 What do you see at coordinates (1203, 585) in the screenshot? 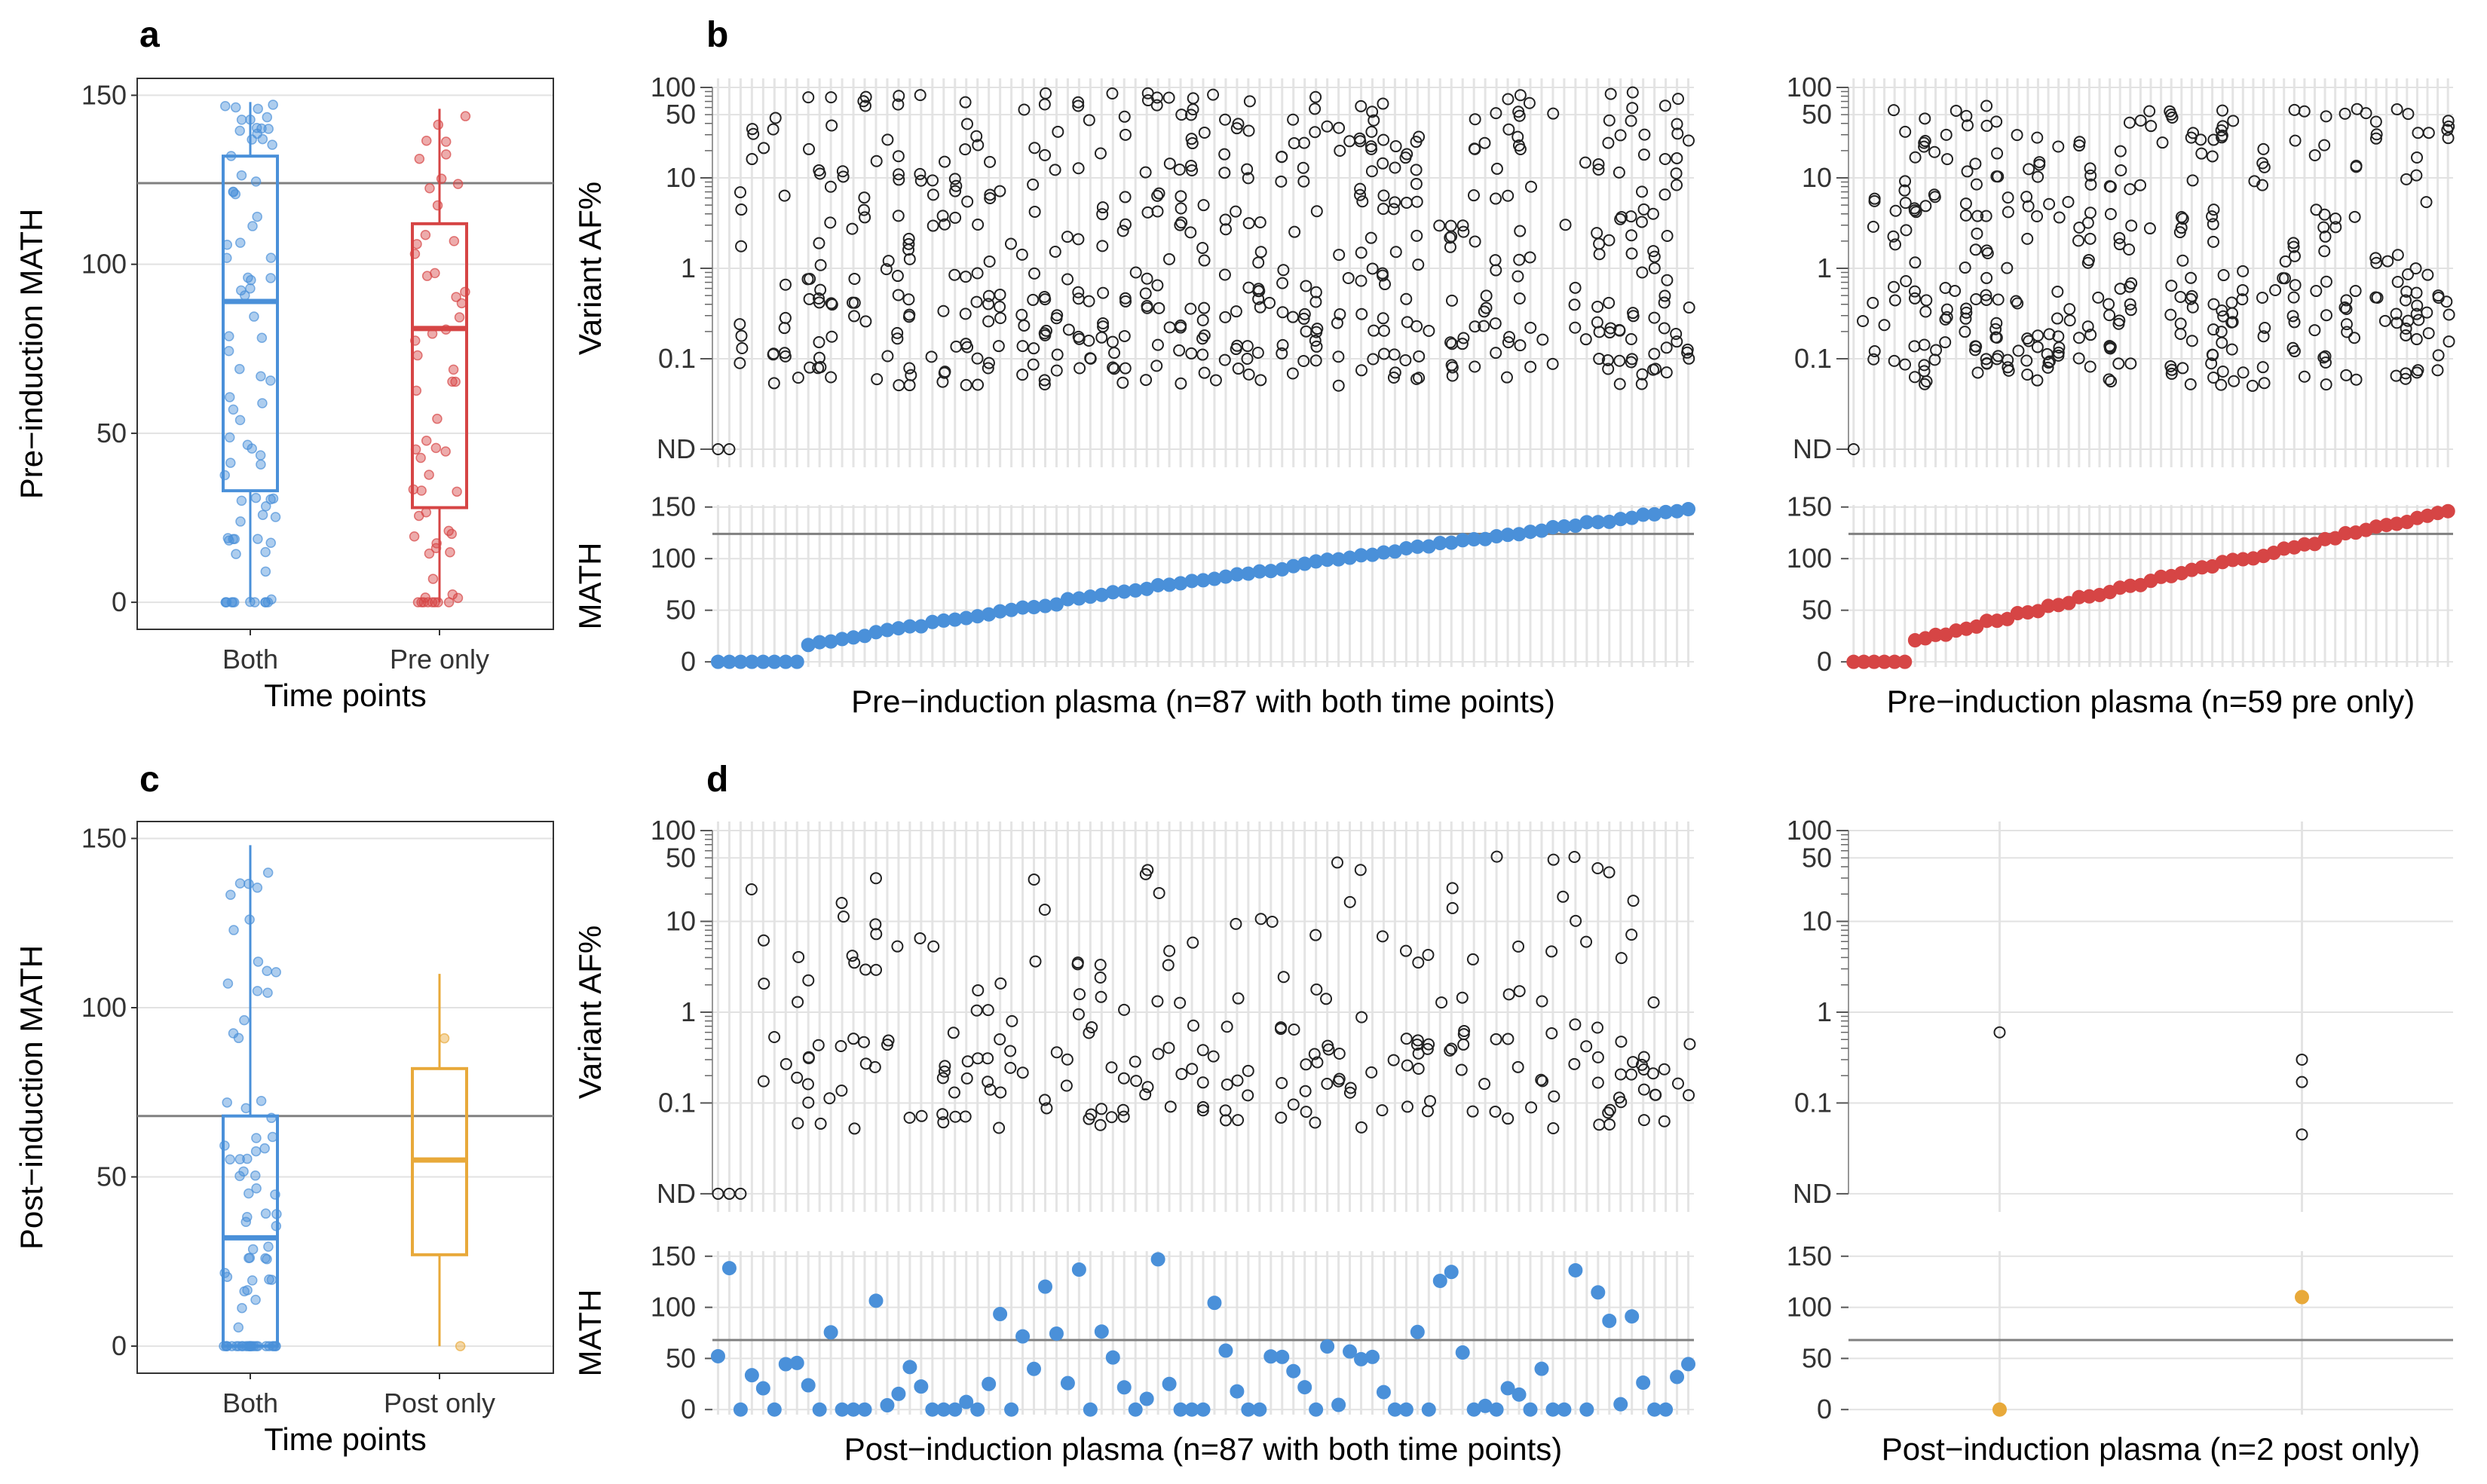
I see `math-points` at bounding box center [1203, 585].